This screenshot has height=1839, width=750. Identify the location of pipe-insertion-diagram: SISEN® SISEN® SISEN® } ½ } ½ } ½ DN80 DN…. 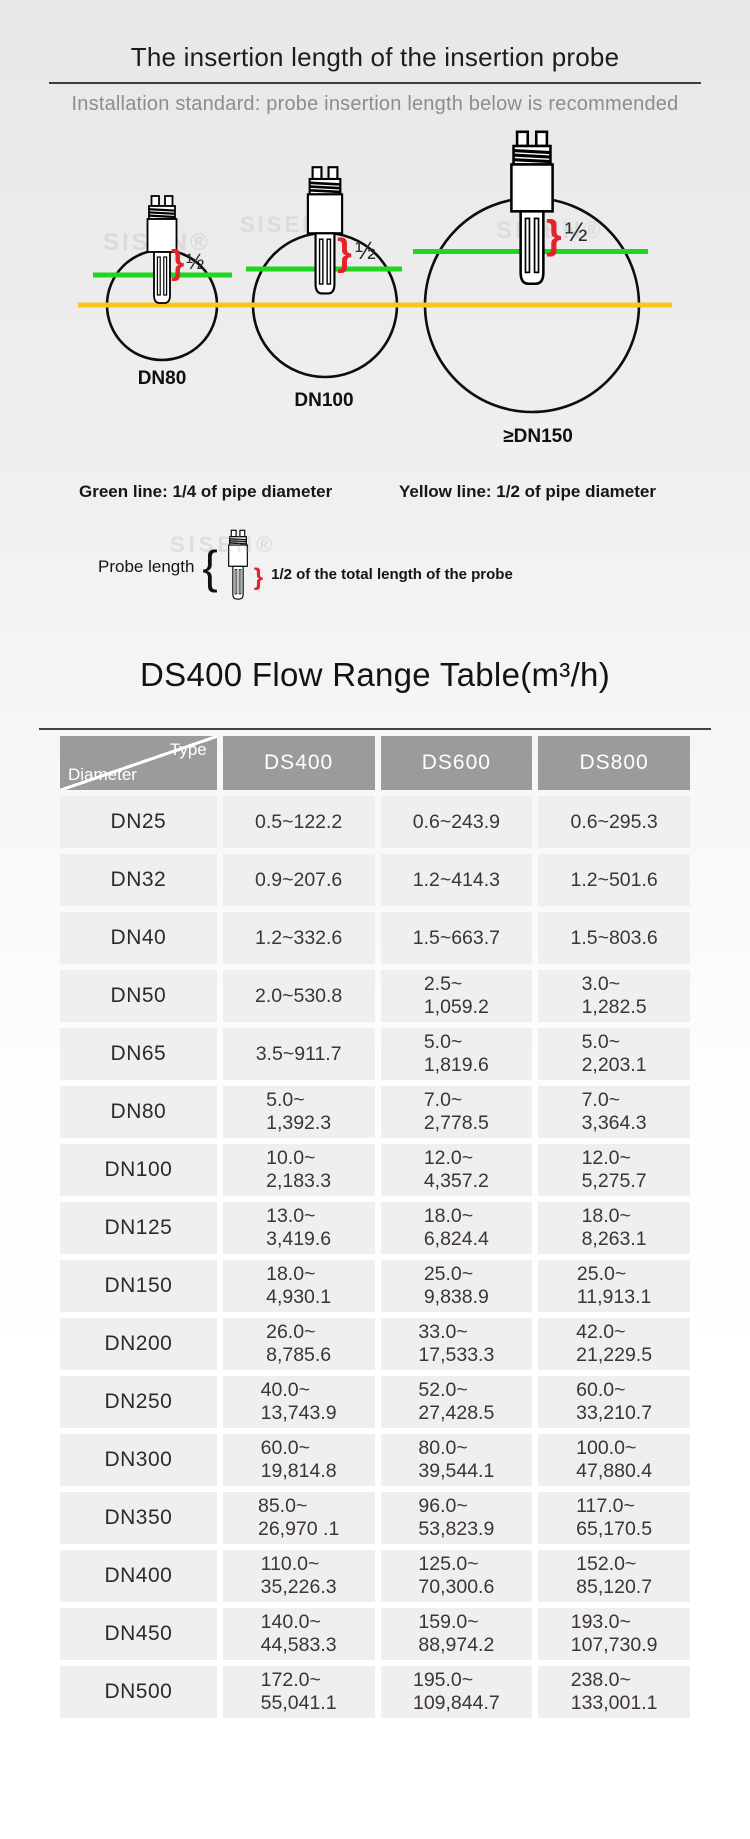
(375, 288).